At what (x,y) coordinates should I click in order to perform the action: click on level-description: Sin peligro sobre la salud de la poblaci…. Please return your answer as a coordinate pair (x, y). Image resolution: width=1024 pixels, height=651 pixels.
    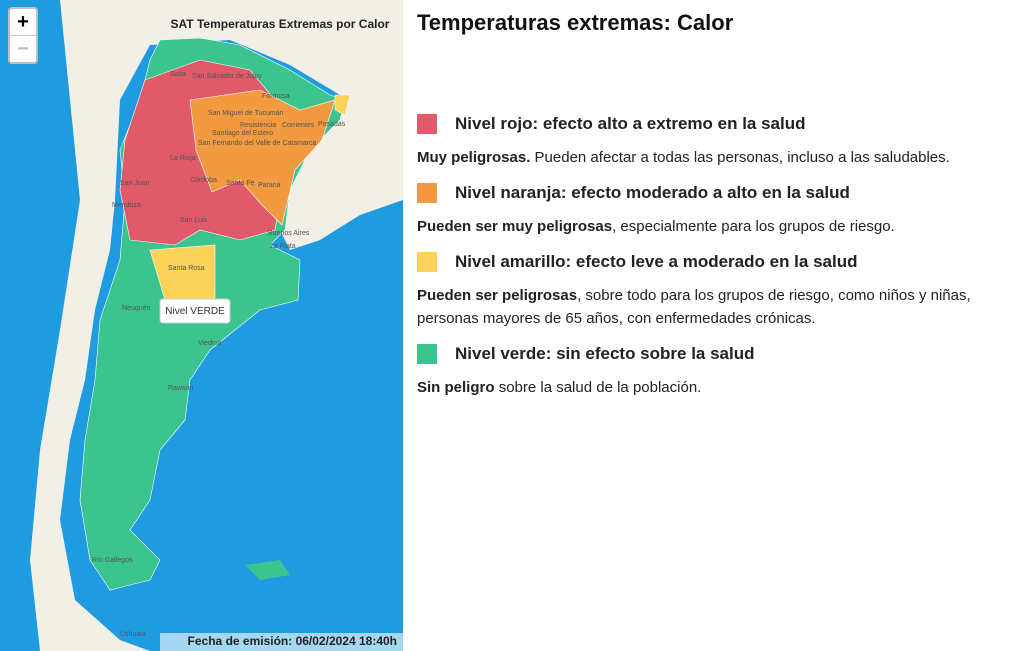
    Looking at the image, I should click on (712, 387).